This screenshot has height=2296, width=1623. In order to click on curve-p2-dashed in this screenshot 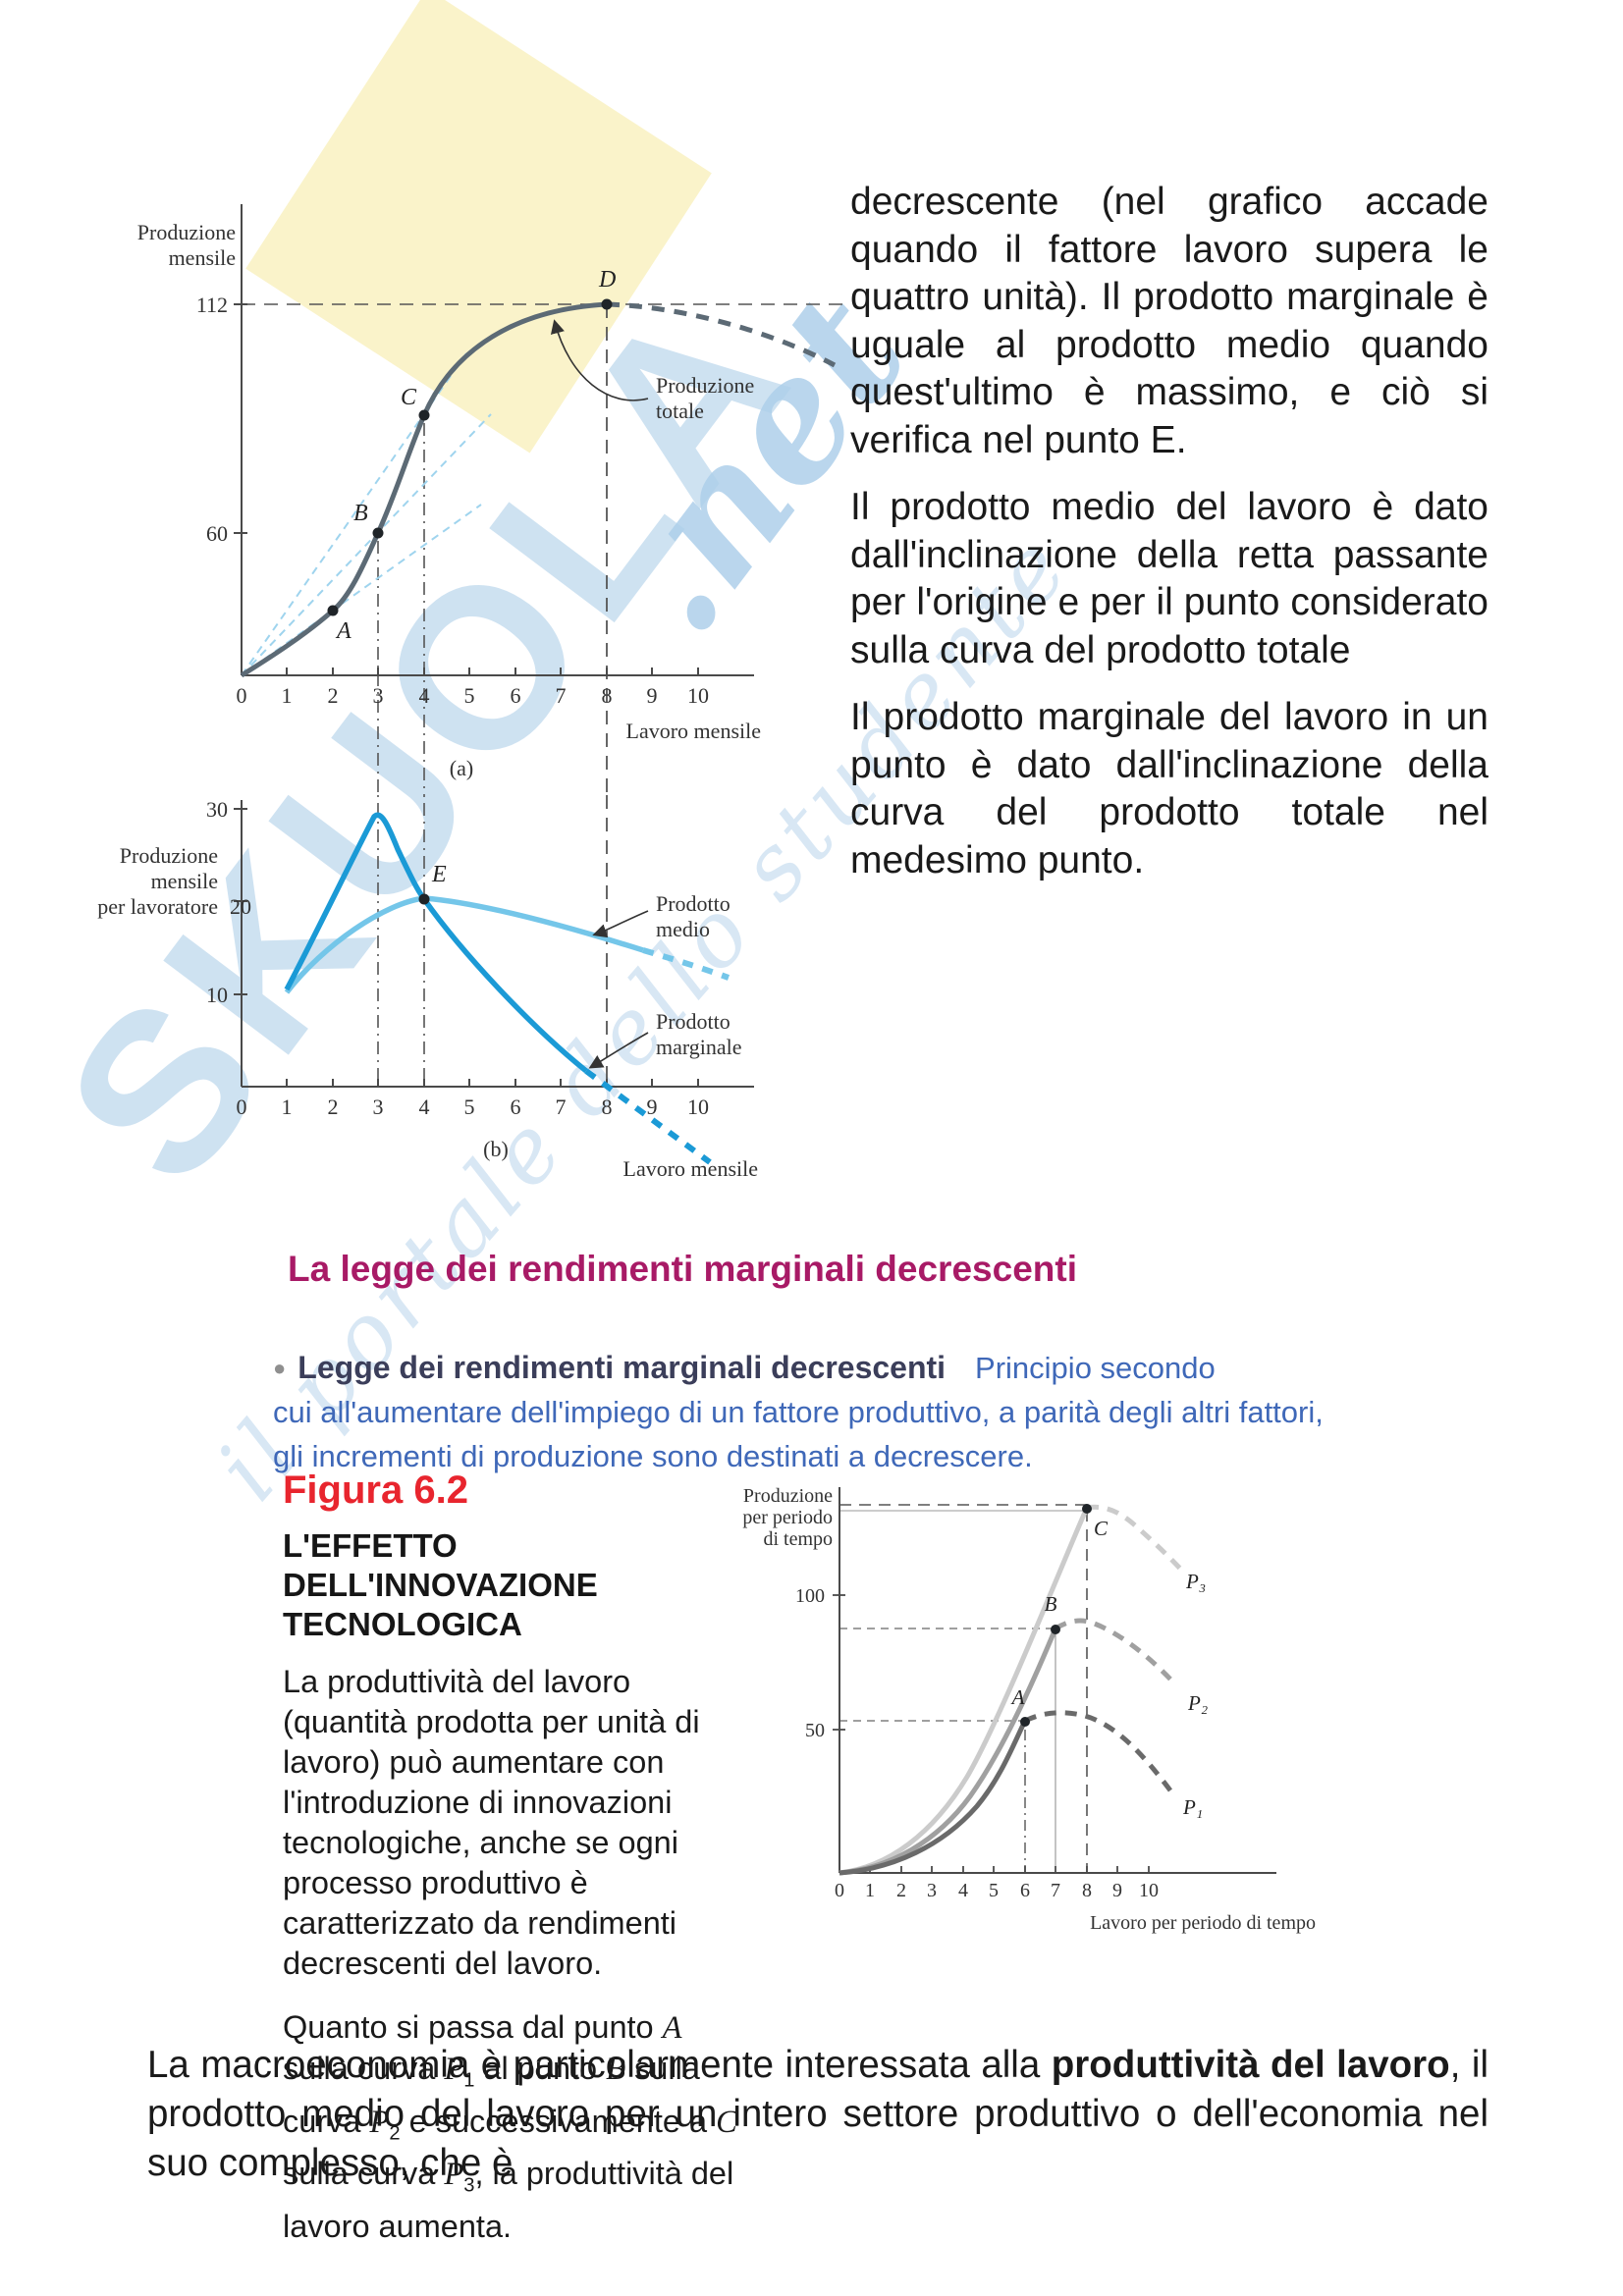, I will do `click(1116, 1652)`.